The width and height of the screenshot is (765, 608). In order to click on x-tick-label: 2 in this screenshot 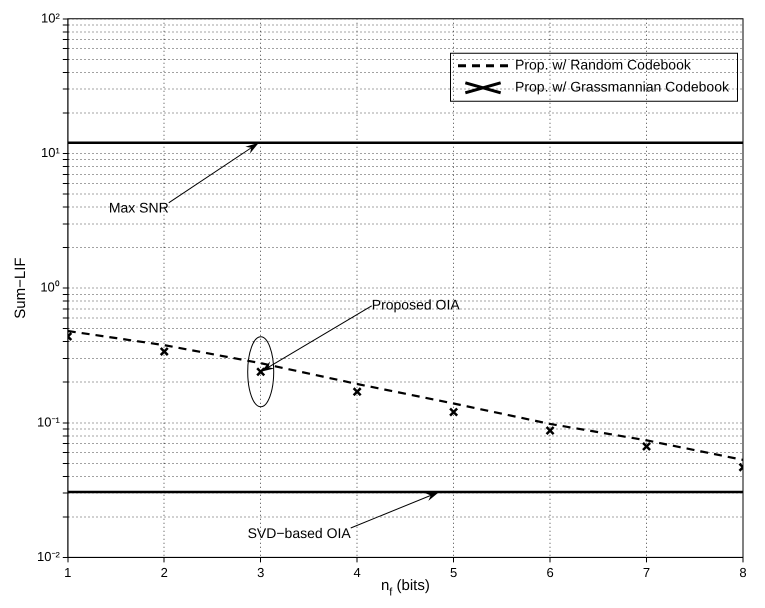, I will do `click(164, 572)`.